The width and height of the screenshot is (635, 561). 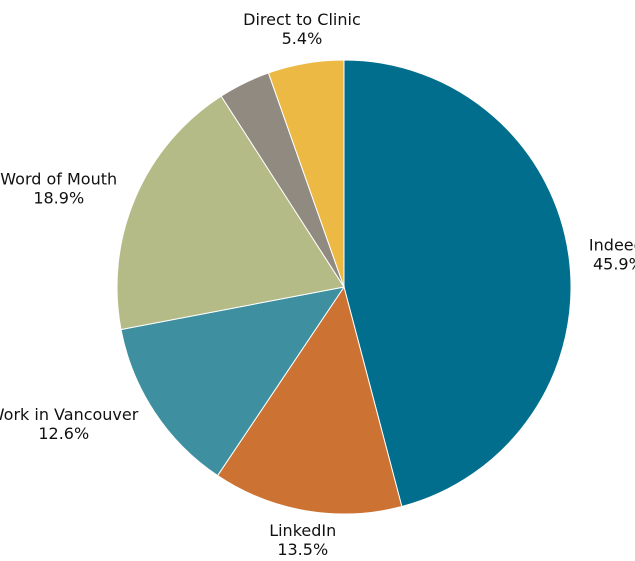 I want to click on slice-label: LinkedIn, so click(x=302, y=530).